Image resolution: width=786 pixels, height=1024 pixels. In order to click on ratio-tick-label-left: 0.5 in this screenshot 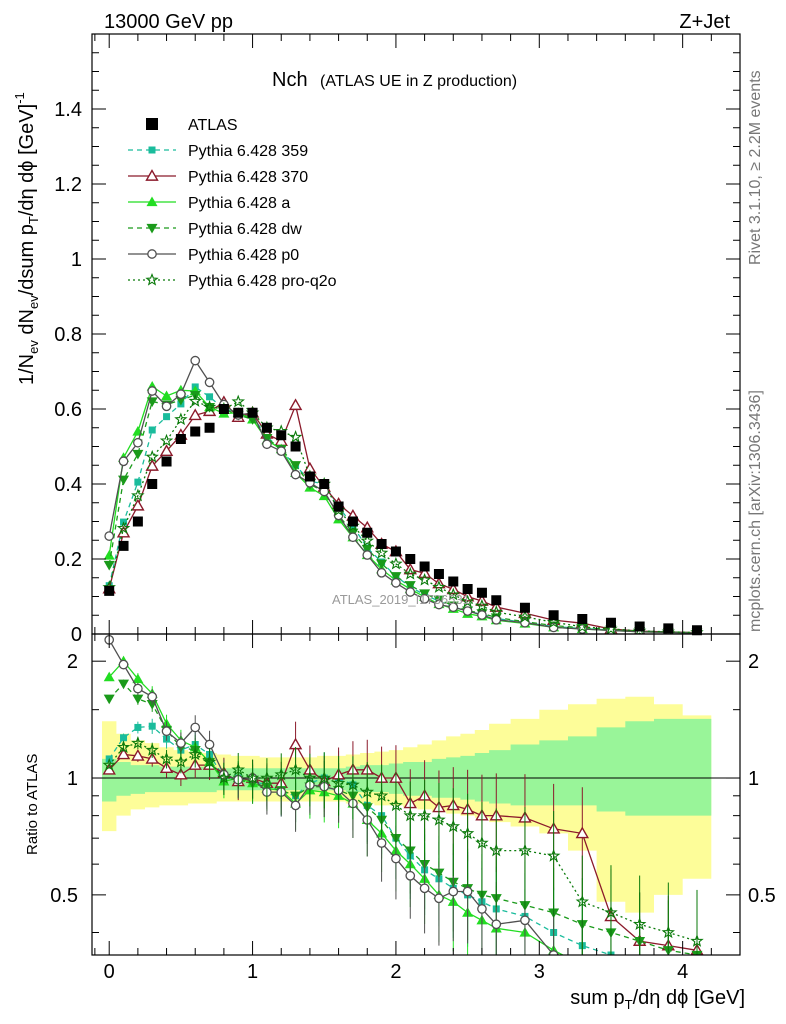, I will do `click(64, 896)`.